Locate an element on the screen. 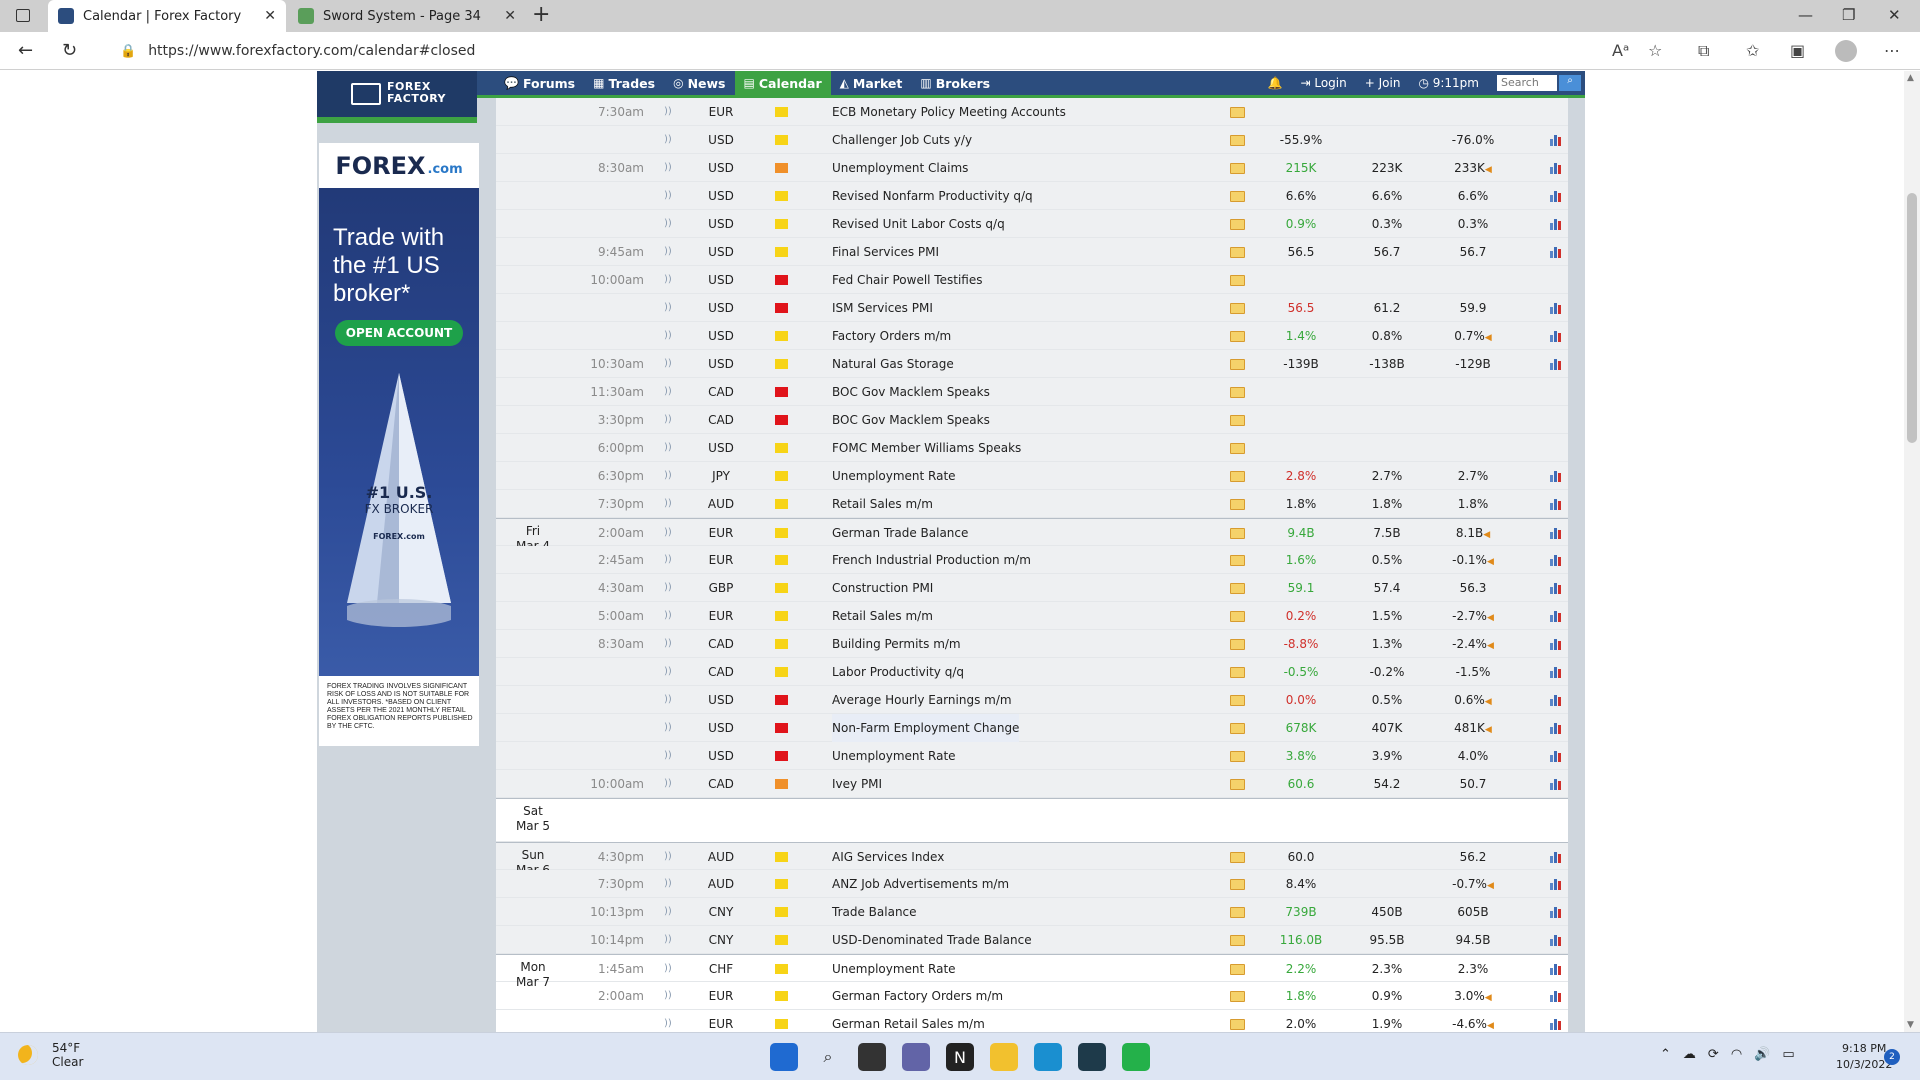 This screenshot has height=1080, width=1920. event-title: FOMC Member Williams Speaks is located at coordinates (927, 448).